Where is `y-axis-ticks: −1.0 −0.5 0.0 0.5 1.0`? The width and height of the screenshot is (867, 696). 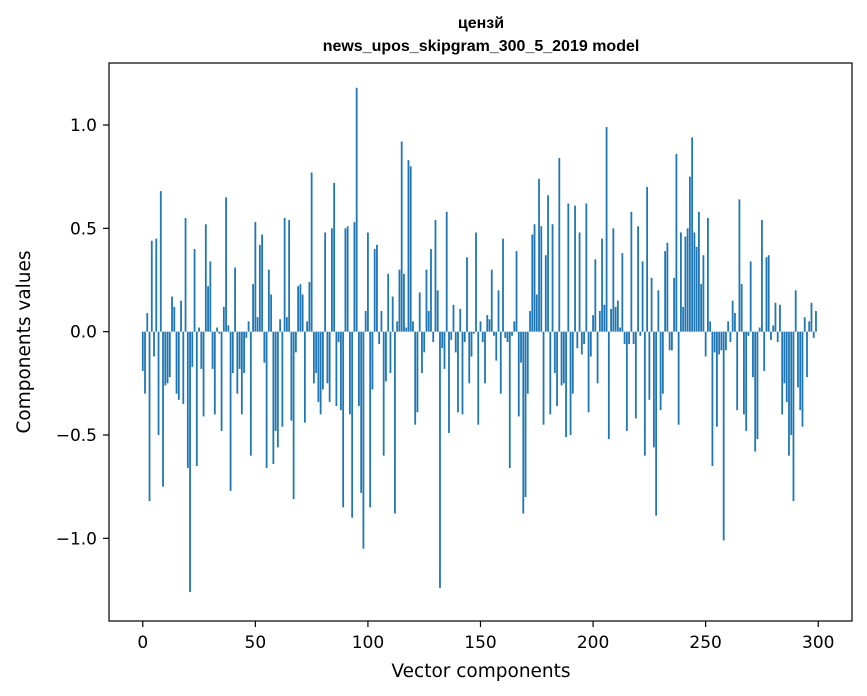
y-axis-ticks: −1.0 −0.5 0.0 0.5 1.0 is located at coordinates (82, 332).